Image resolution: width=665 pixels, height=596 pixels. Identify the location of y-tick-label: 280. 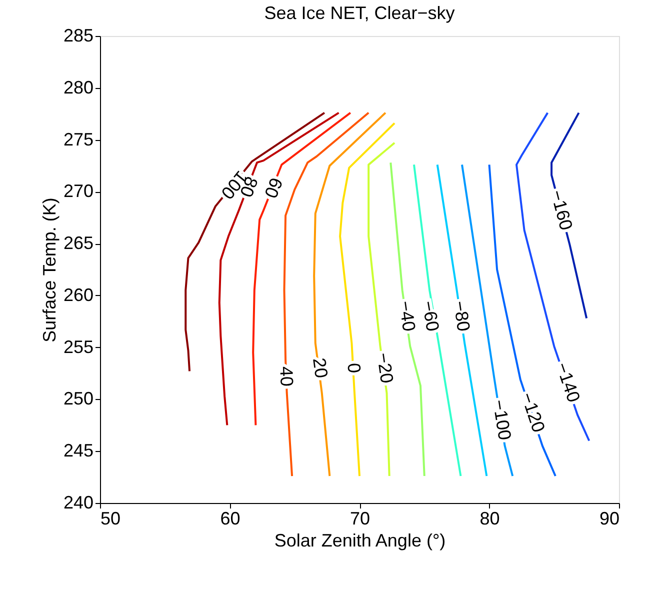
(78, 87).